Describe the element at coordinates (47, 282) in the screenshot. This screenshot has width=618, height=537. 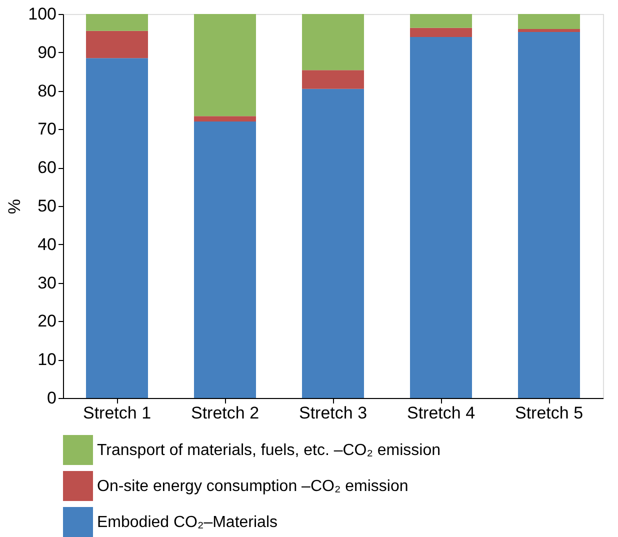
I see `y-tick-label: 30` at that location.